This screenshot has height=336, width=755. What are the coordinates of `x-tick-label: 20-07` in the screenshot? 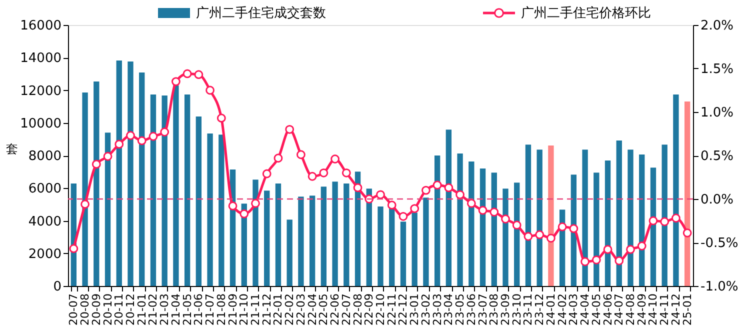 It's located at (73, 310).